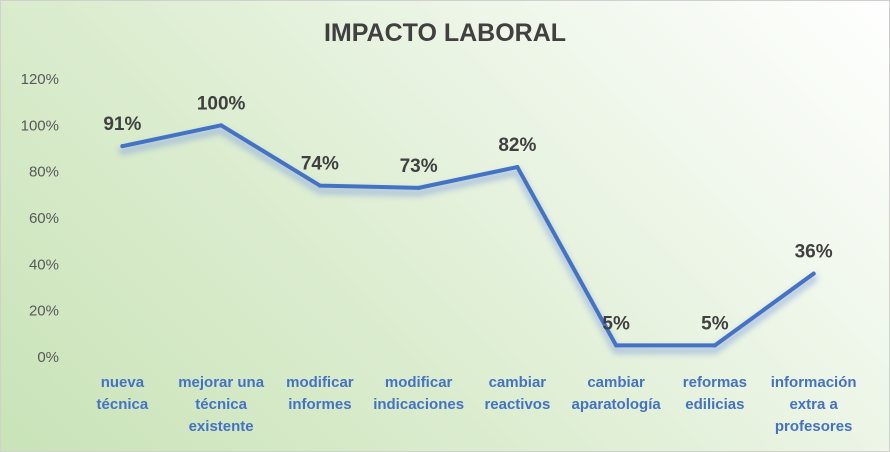 Image resolution: width=890 pixels, height=452 pixels. I want to click on y-tick-label: 120%, so click(40, 79).